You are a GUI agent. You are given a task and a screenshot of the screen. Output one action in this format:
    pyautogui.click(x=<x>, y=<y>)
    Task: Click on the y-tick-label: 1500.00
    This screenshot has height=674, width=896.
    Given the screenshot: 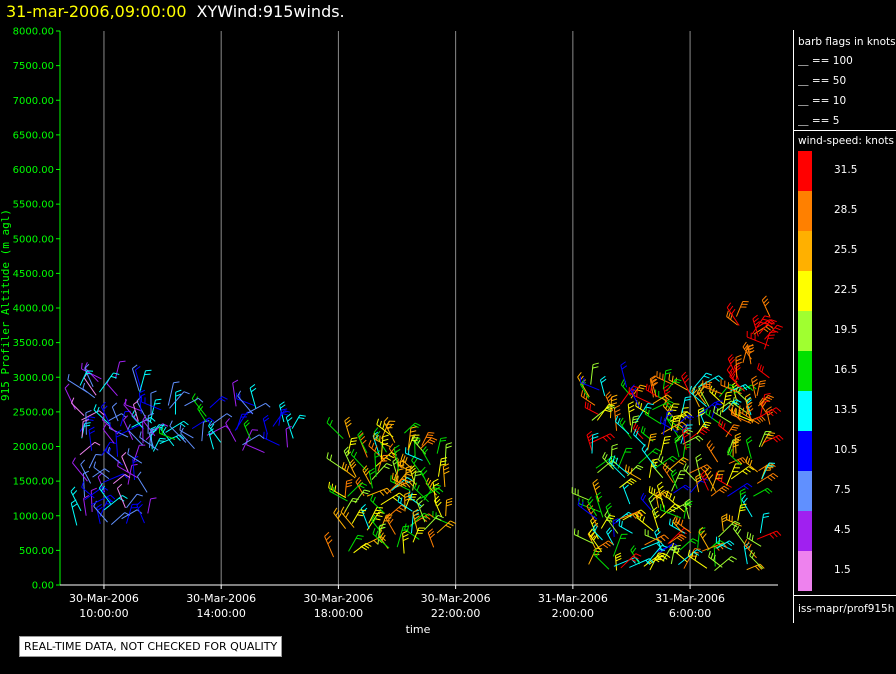 What is the action you would take?
    pyautogui.click(x=33, y=482)
    